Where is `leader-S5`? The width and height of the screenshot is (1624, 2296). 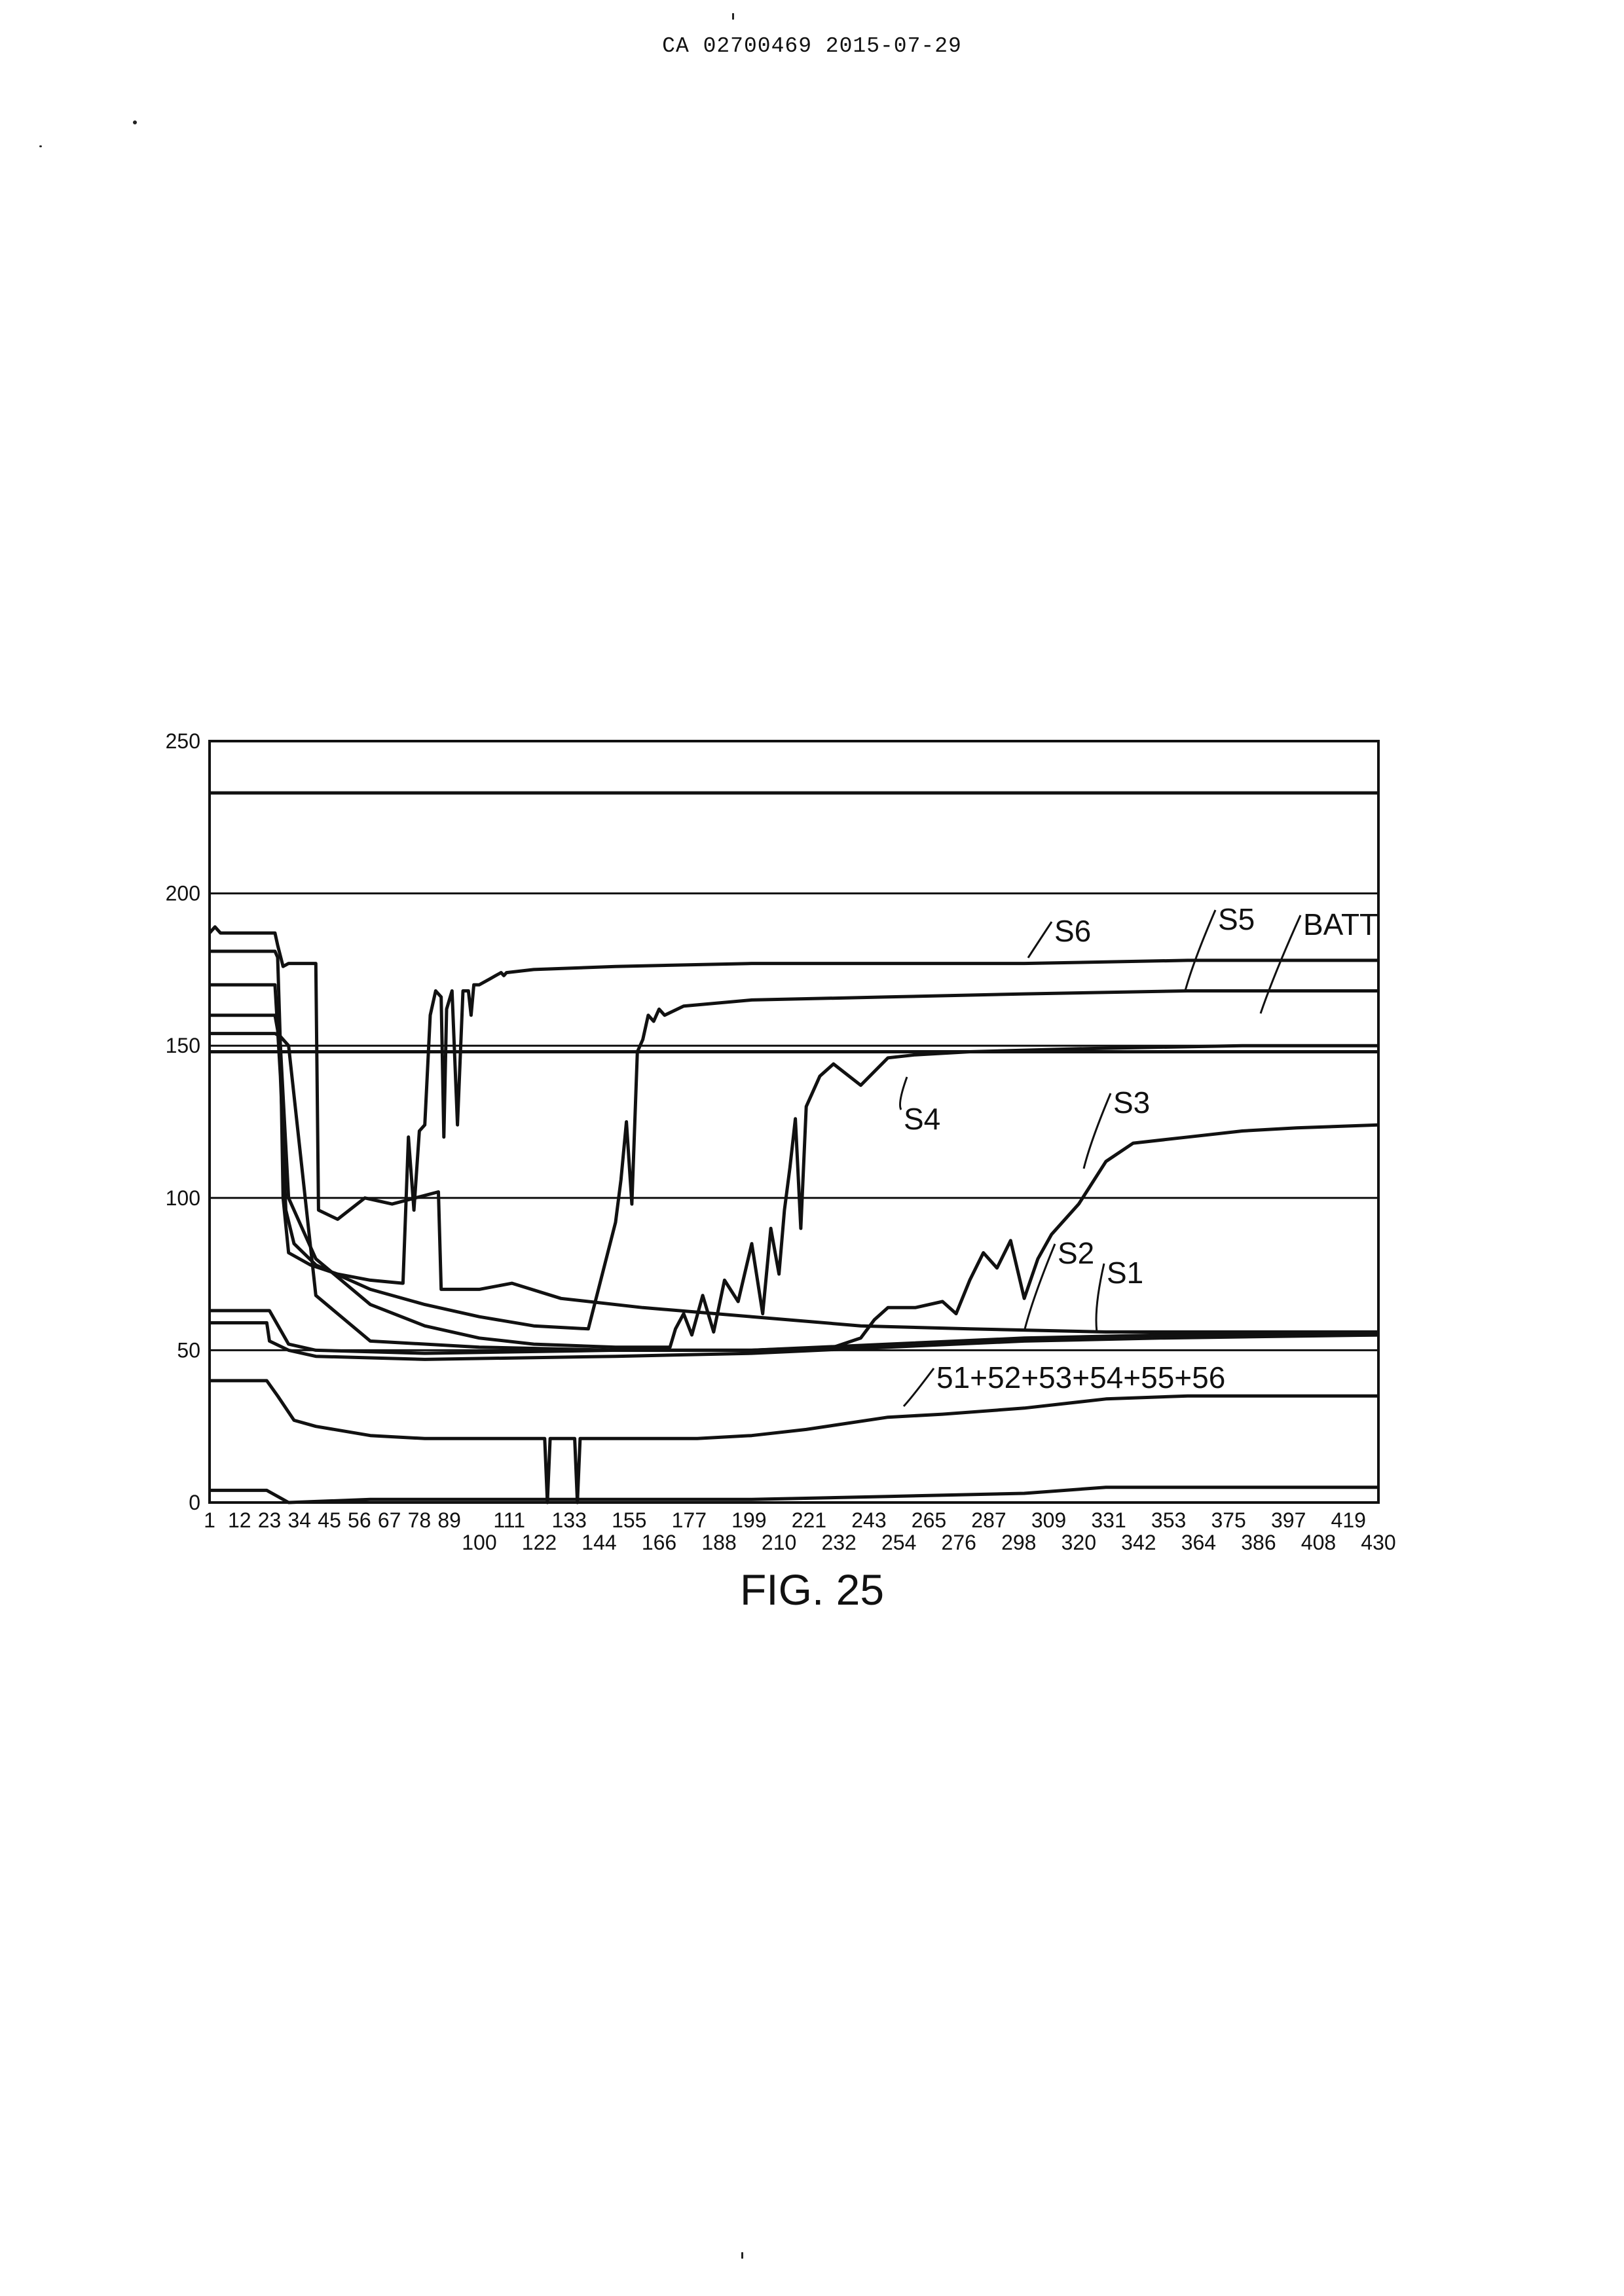 leader-S5 is located at coordinates (1200, 950).